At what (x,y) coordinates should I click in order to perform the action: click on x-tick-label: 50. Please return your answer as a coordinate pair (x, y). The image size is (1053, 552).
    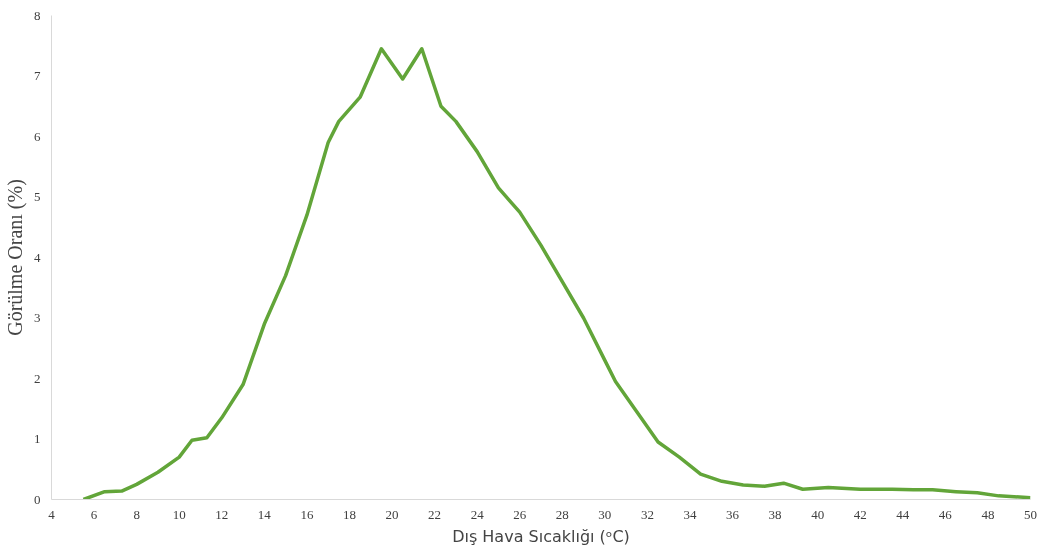
    Looking at the image, I should click on (1030, 514).